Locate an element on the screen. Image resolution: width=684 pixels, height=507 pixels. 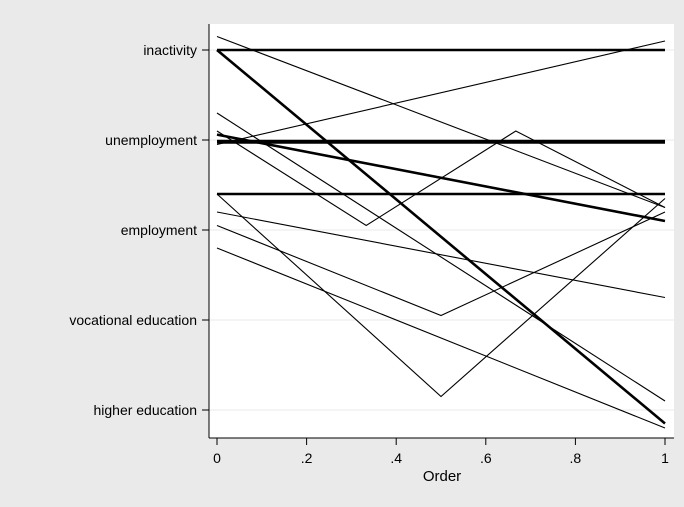
y-tick-label: vocational education is located at coordinates (133, 320).